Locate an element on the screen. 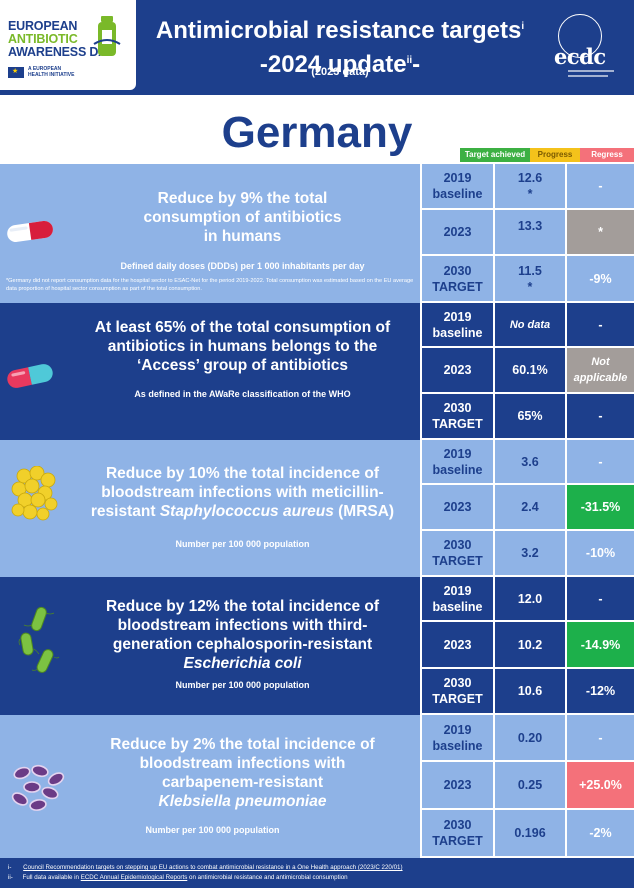  table-row: 2023 60.1% Not applicable is located at coordinates (527, 371).